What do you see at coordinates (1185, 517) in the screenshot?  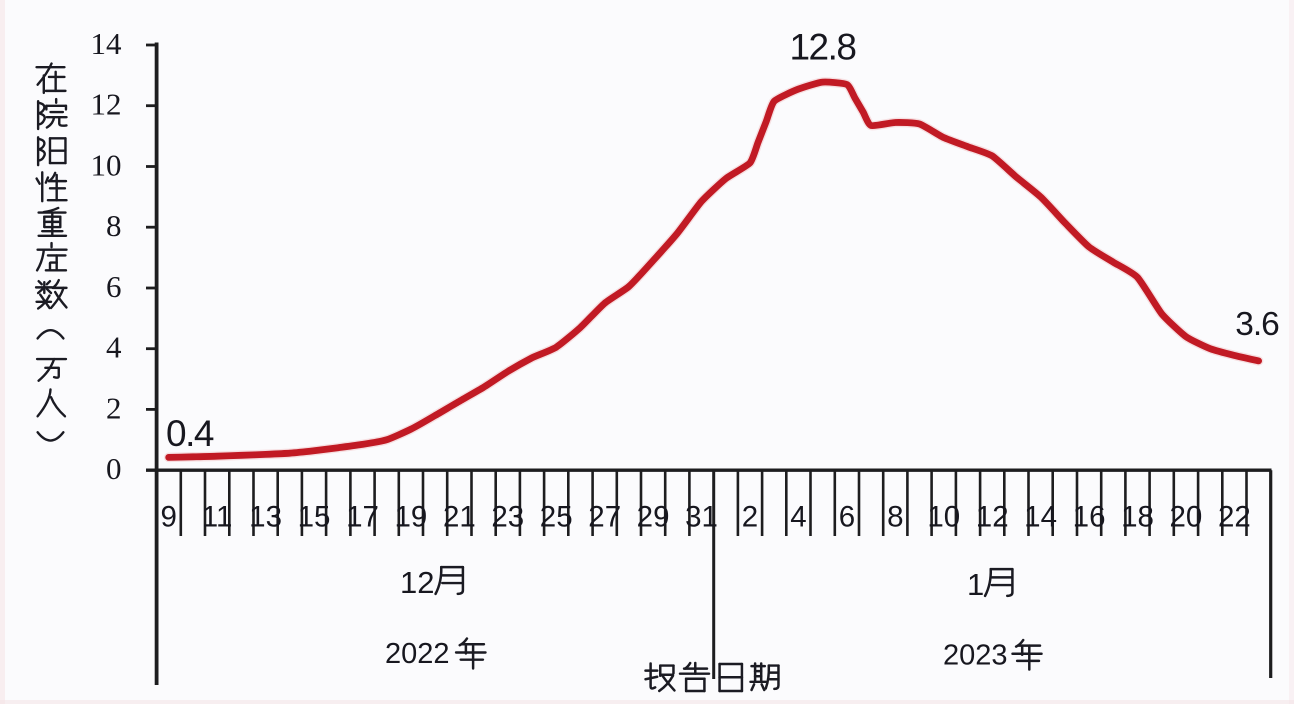 I see `svg-text: 20` at bounding box center [1185, 517].